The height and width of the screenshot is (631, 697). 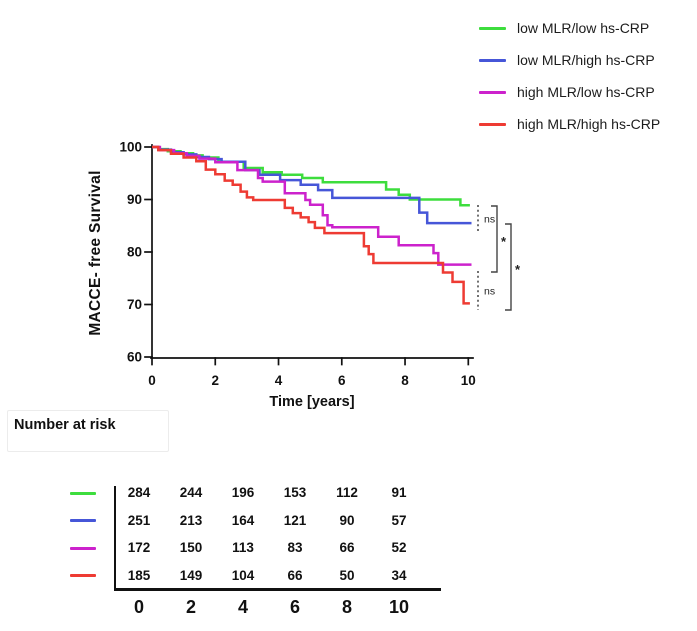 I want to click on risk-table-heading: Number at risk, so click(x=65, y=425).